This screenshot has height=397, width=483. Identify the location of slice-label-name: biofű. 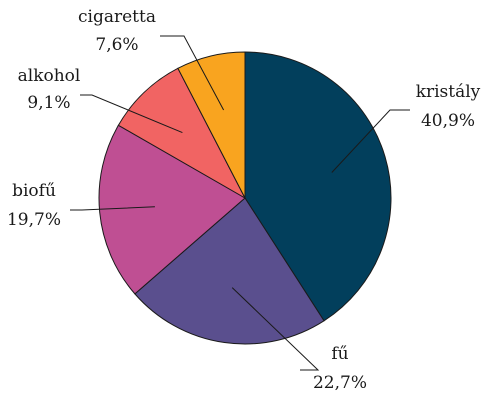
(34, 191).